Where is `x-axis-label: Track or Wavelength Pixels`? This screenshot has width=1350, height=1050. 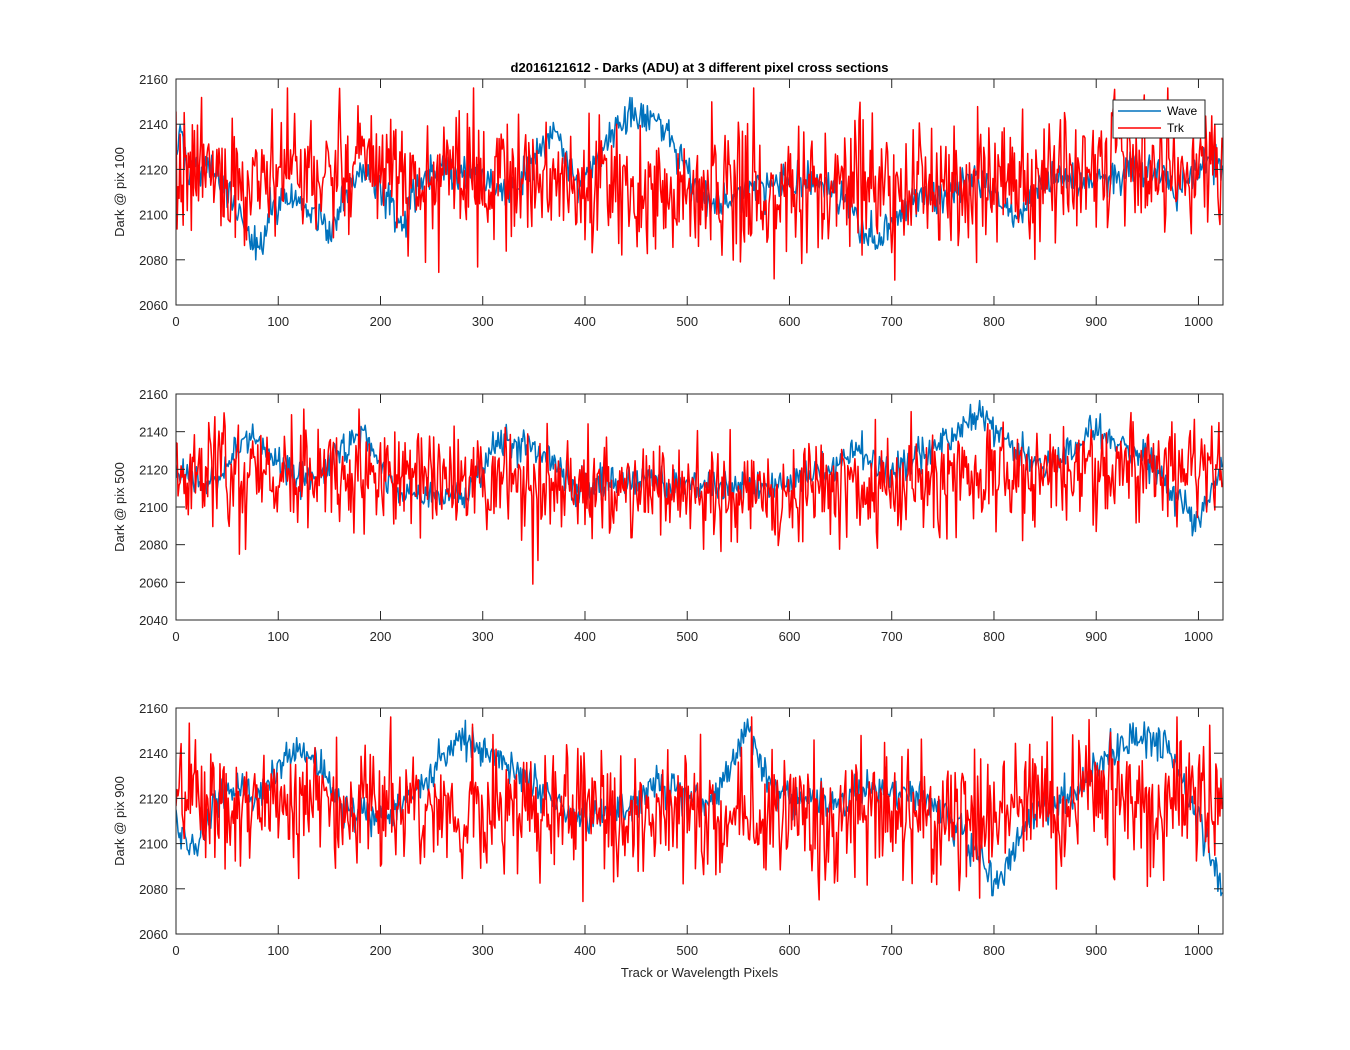
x-axis-label: Track or Wavelength Pixels is located at coordinates (700, 972).